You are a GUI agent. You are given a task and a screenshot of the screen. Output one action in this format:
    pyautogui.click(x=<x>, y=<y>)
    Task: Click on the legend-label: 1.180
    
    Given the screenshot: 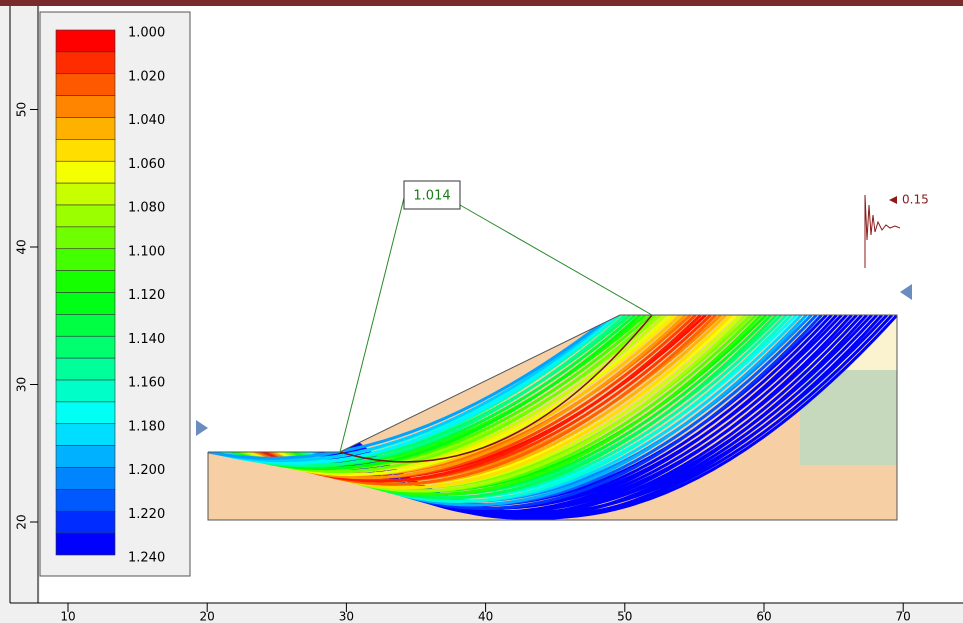 What is the action you would take?
    pyautogui.click(x=146, y=426)
    